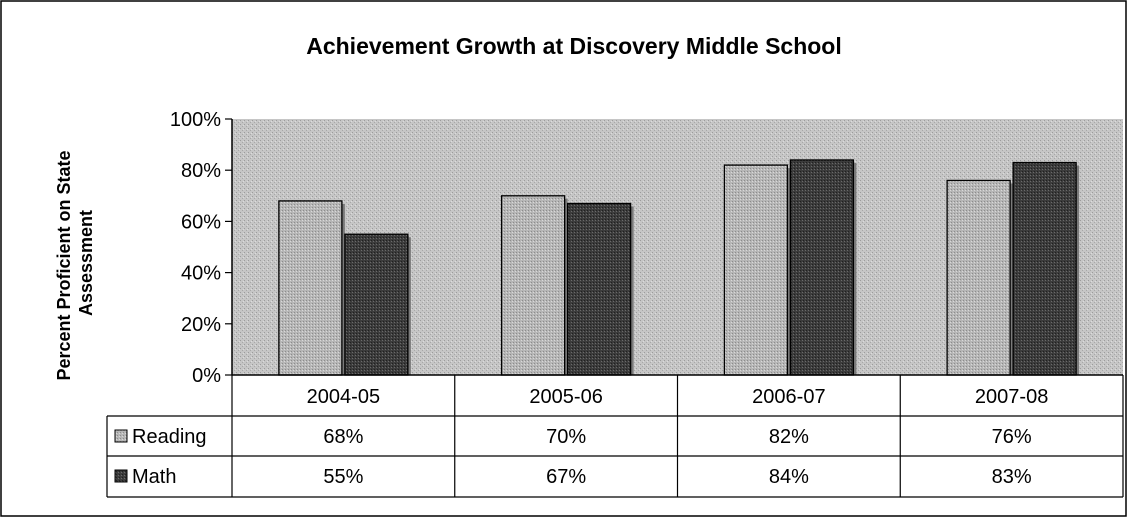  What do you see at coordinates (789, 437) in the screenshot?
I see `data-label-reading: 82%` at bounding box center [789, 437].